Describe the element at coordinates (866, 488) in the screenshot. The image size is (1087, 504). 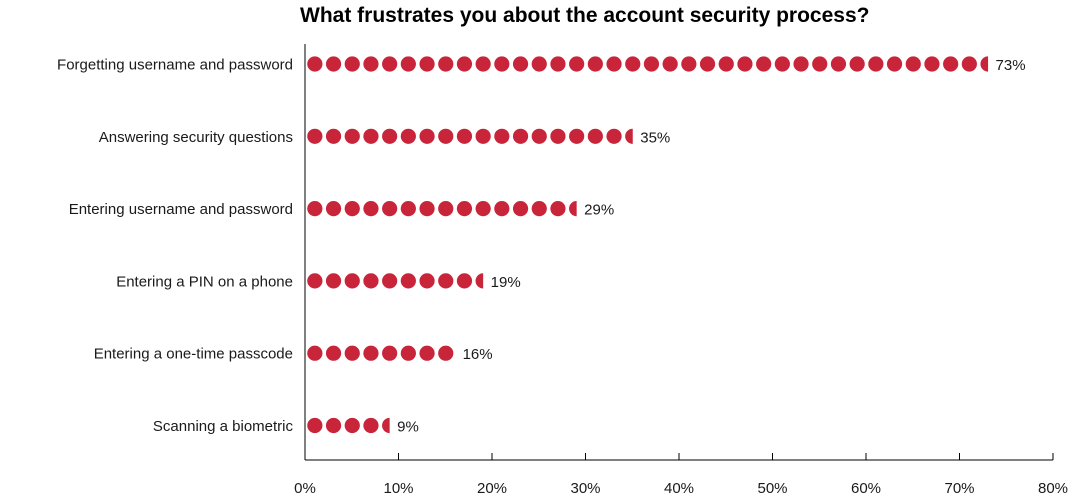
I see `x-tick-label: 60%` at that location.